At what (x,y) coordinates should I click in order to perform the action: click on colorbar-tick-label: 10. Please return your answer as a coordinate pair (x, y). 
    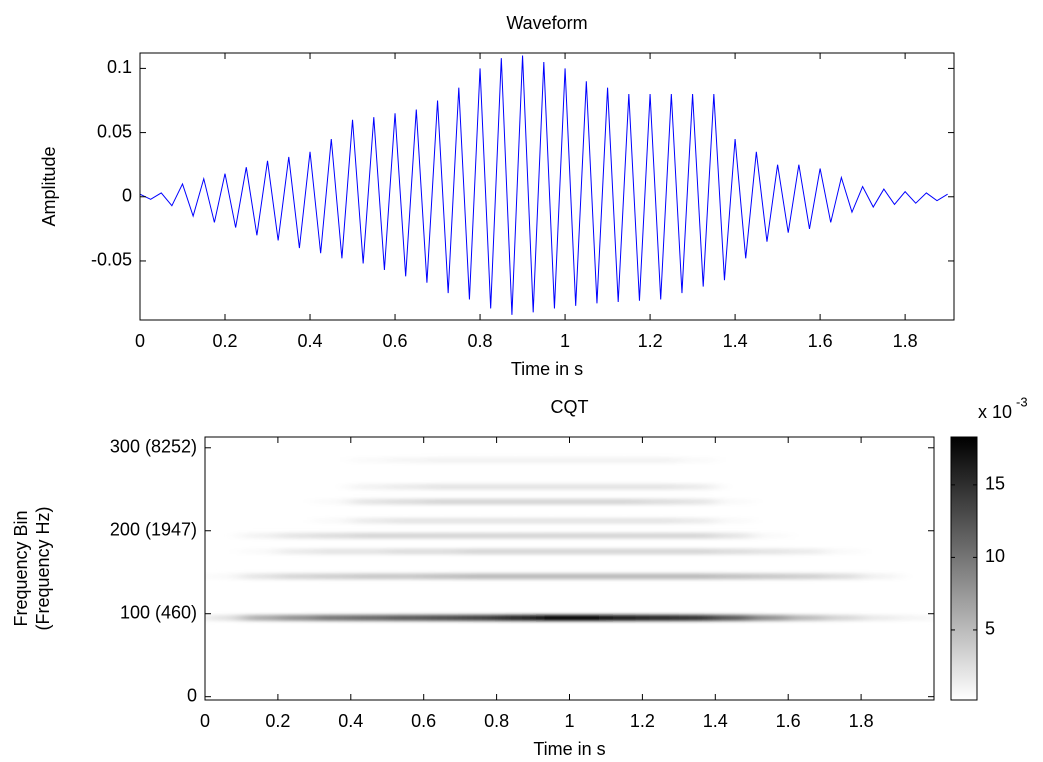
    Looking at the image, I should click on (995, 556).